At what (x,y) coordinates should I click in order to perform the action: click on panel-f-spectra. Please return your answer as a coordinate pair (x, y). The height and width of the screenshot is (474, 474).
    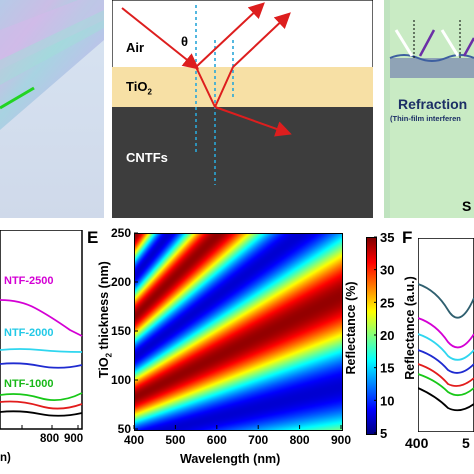
    Looking at the image, I should click on (445, 335).